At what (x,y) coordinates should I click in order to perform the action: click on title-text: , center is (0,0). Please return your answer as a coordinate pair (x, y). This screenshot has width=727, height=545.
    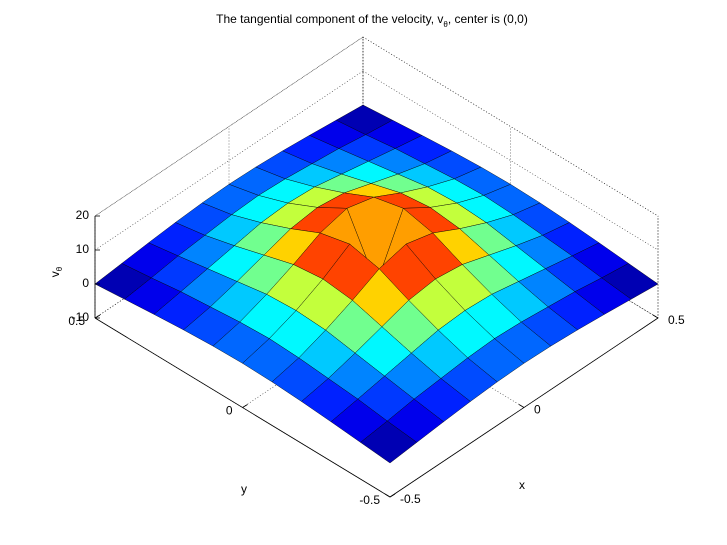
    Looking at the image, I should click on (488, 19).